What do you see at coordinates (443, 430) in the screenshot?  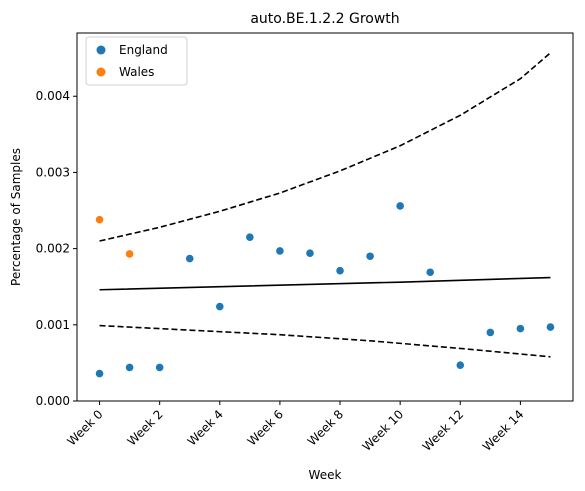 I see `x-tick-label: Week 12` at bounding box center [443, 430].